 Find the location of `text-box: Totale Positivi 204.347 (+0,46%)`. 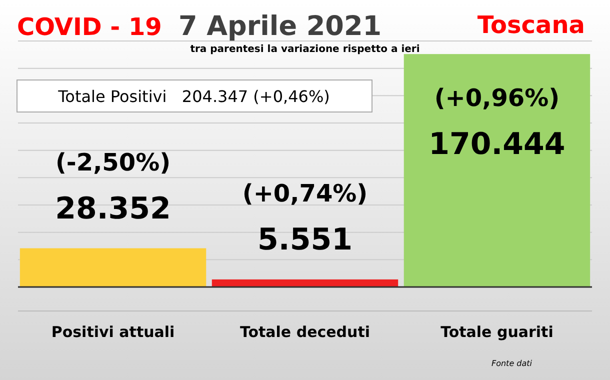

text-box: Totale Positivi 204.347 (+0,46%) is located at coordinates (194, 96).